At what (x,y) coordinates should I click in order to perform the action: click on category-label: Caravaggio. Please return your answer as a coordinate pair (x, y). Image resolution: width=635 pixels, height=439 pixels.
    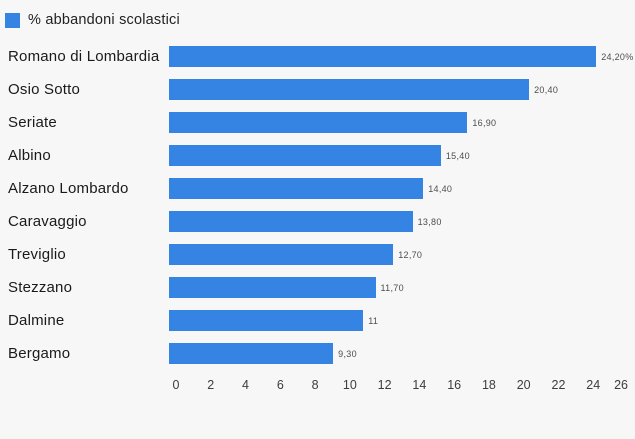
    Looking at the image, I should click on (47, 221).